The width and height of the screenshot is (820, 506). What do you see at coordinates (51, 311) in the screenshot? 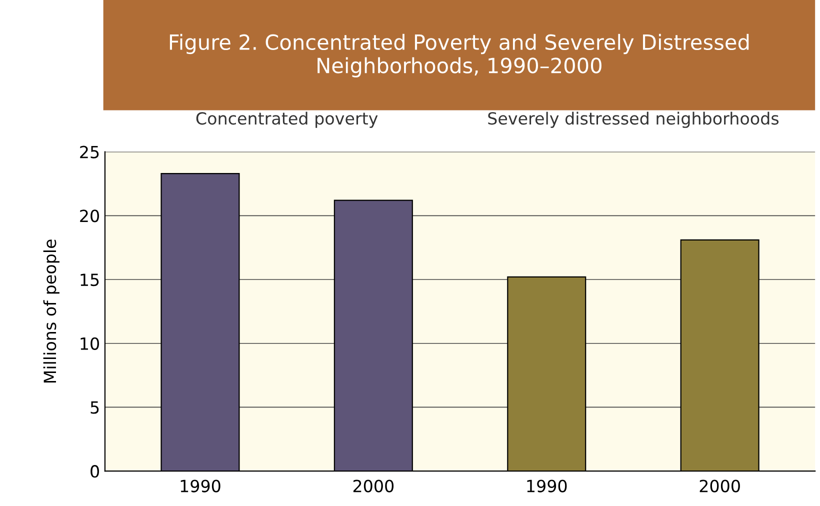
I see `y-axis-title: Millions of people` at bounding box center [51, 311].